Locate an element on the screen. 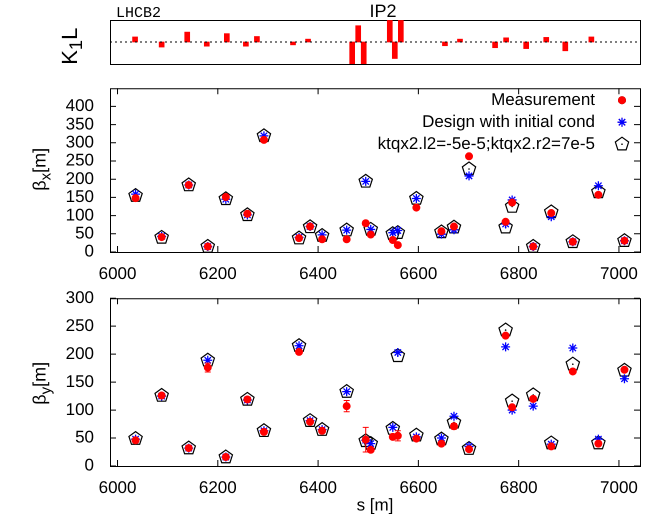 This screenshot has height=527, width=656. x-axis-title: s [m] is located at coordinates (375, 504).